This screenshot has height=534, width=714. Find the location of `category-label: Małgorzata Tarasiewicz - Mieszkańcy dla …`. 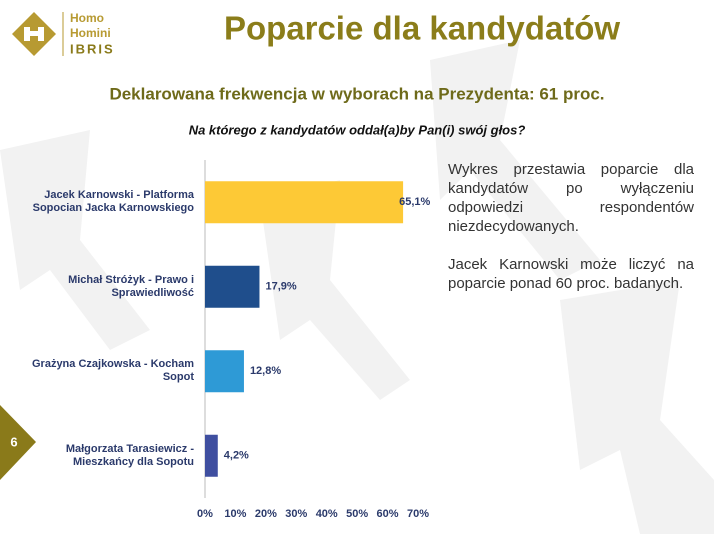

category-label: Małgorzata Tarasiewicz - Mieszkańcy dla … is located at coordinates (129, 455).